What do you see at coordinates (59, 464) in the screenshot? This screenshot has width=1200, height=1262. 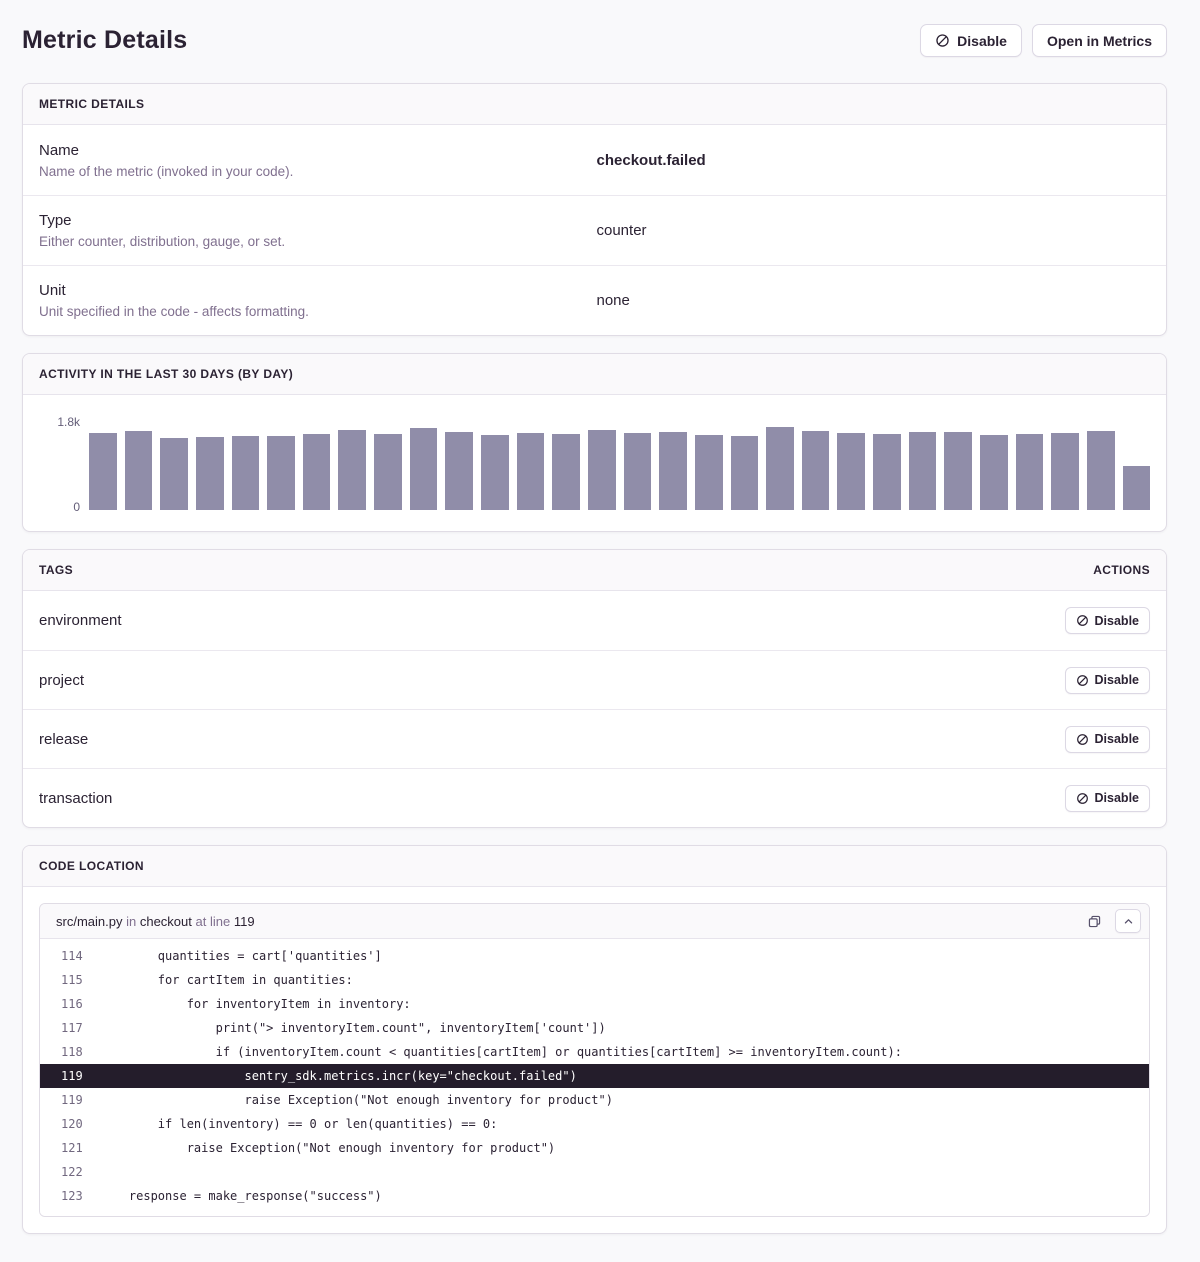 I see `chart-y-axis: 1.8k 0` at bounding box center [59, 464].